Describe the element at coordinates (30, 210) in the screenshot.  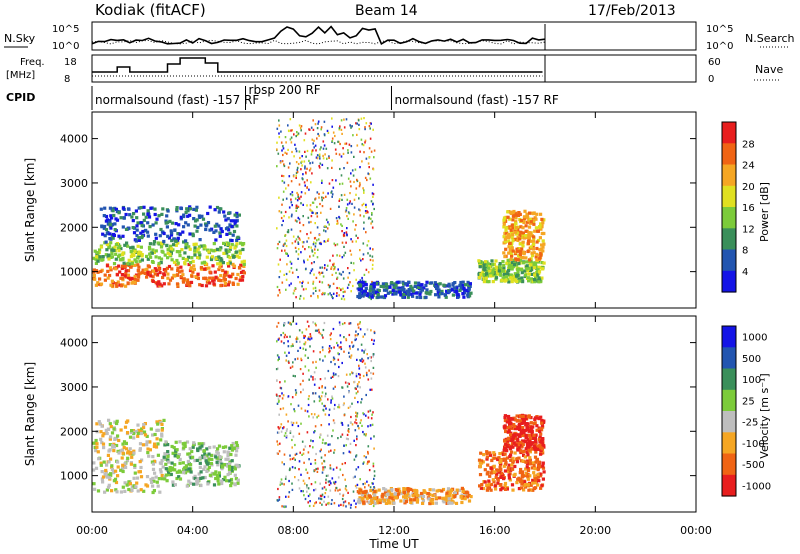
I see `power-y-axis-label: Slant Range [km]` at that location.